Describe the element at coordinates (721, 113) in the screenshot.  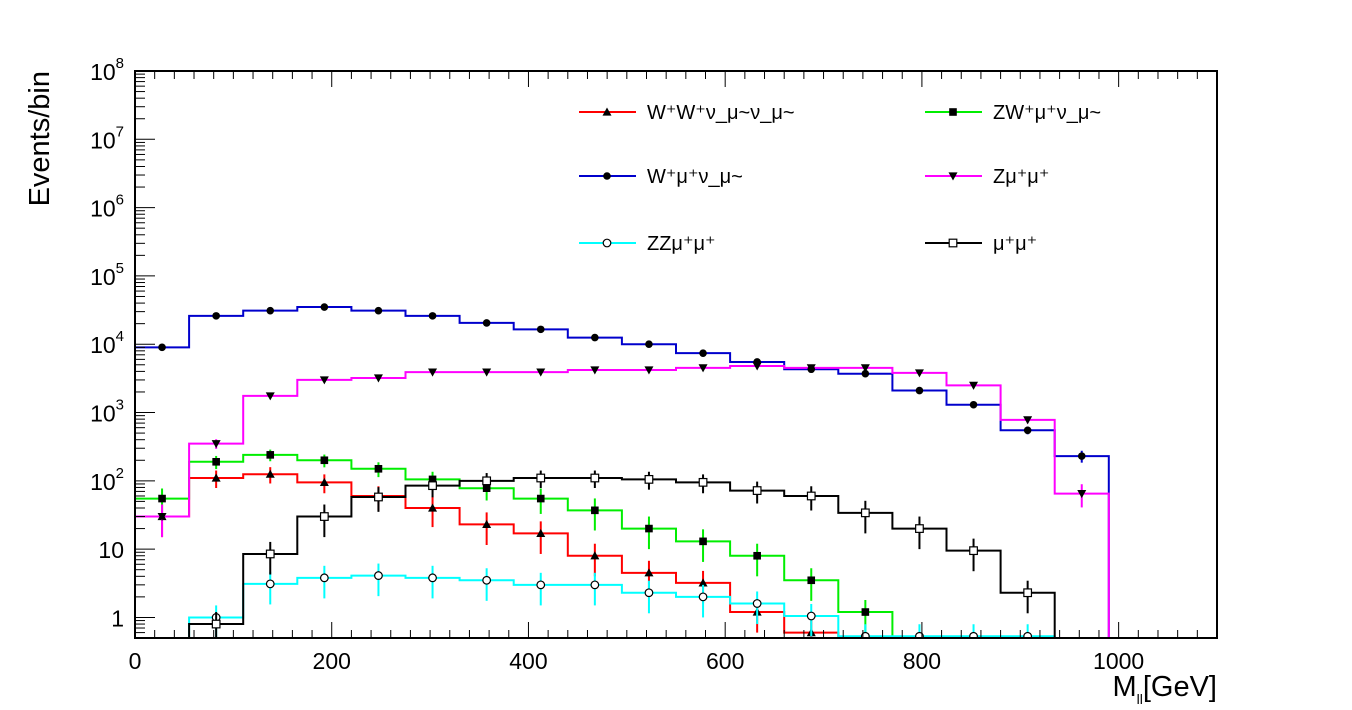
I see `legend-wwvv-label: W⁺W⁺ν_μ~ν_μ~` at that location.